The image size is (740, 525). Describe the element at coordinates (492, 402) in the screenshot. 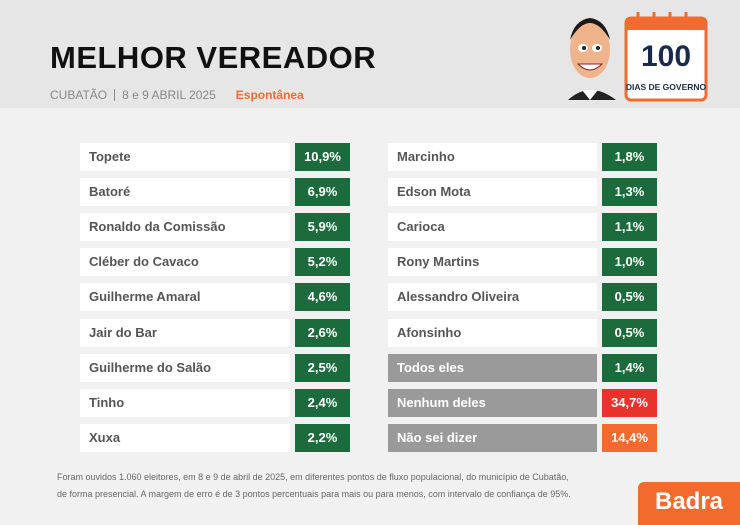

I see `candidate-name: Nenhum deles` at that location.